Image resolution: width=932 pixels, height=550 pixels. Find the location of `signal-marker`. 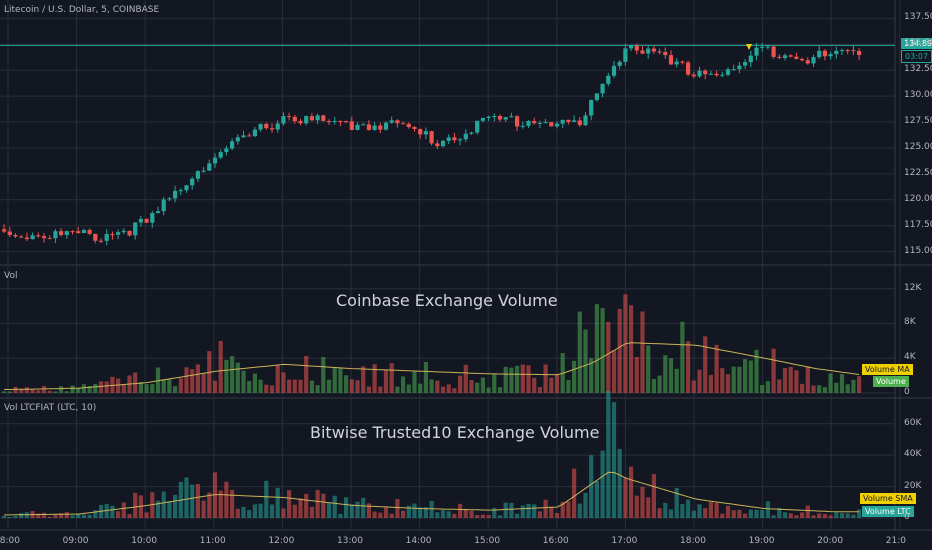

signal-marker is located at coordinates (749, 47).